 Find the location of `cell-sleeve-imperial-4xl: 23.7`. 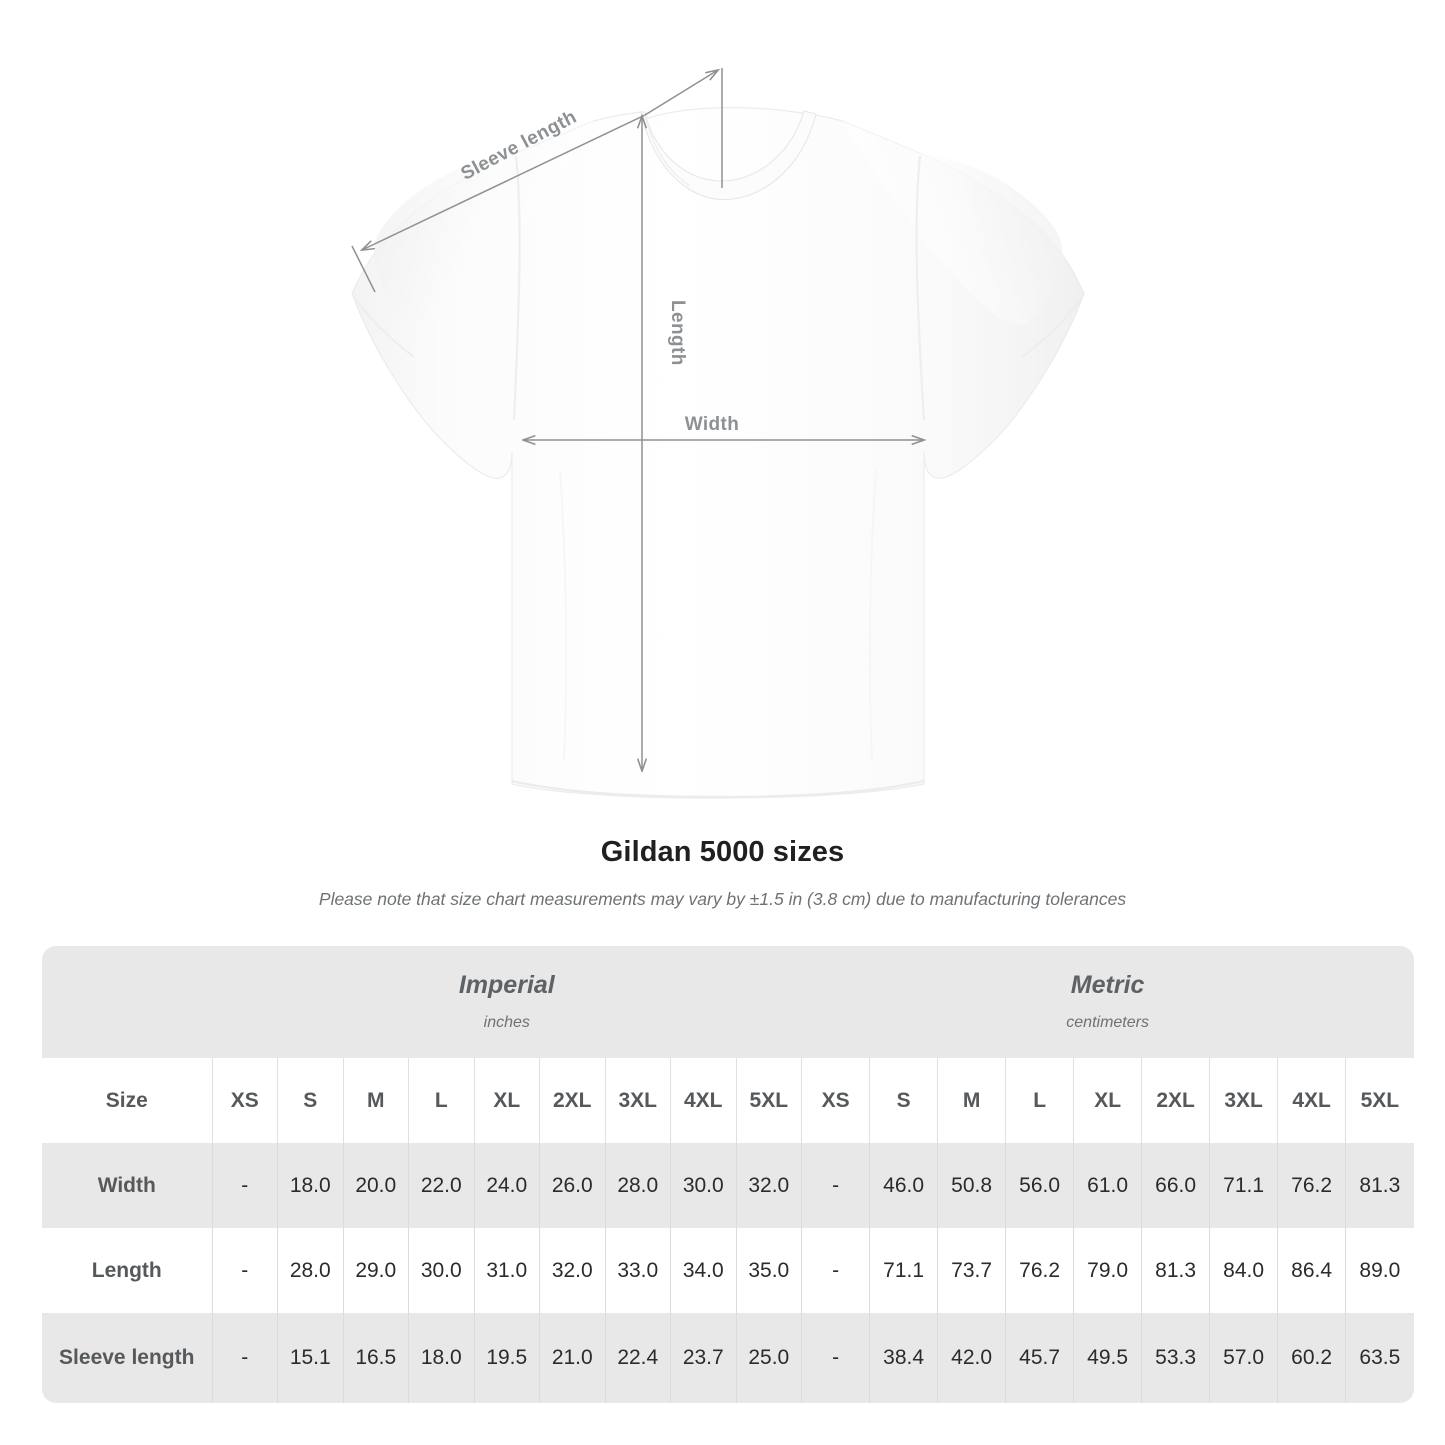

cell-sleeve-imperial-4xl: 23.7 is located at coordinates (703, 1358).